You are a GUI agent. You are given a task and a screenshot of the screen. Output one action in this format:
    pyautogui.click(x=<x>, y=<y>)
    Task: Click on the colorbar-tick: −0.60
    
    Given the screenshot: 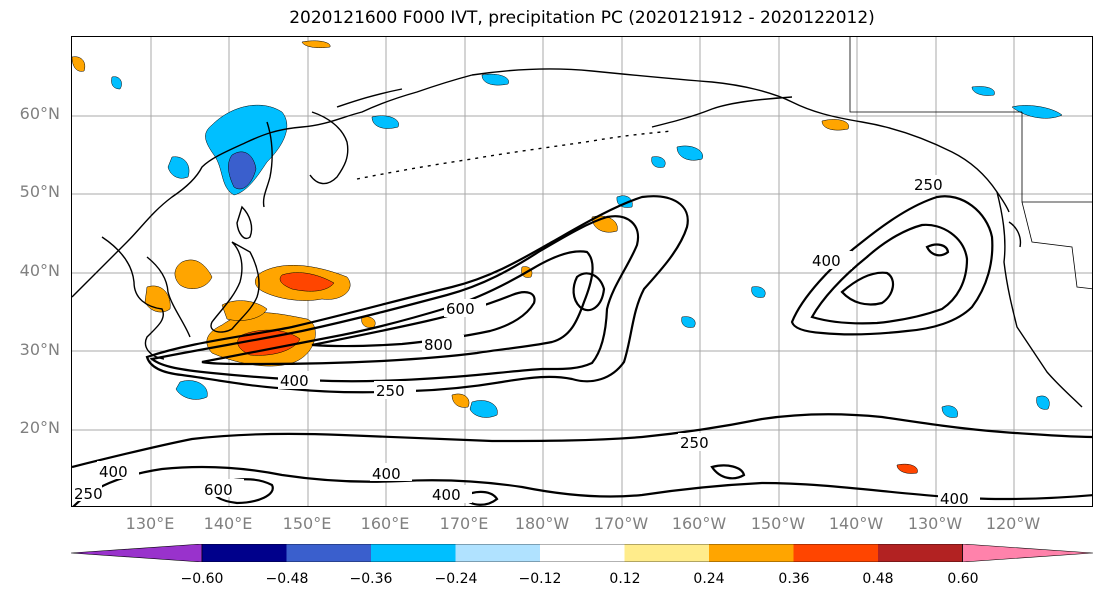 What is the action you would take?
    pyautogui.click(x=202, y=579)
    